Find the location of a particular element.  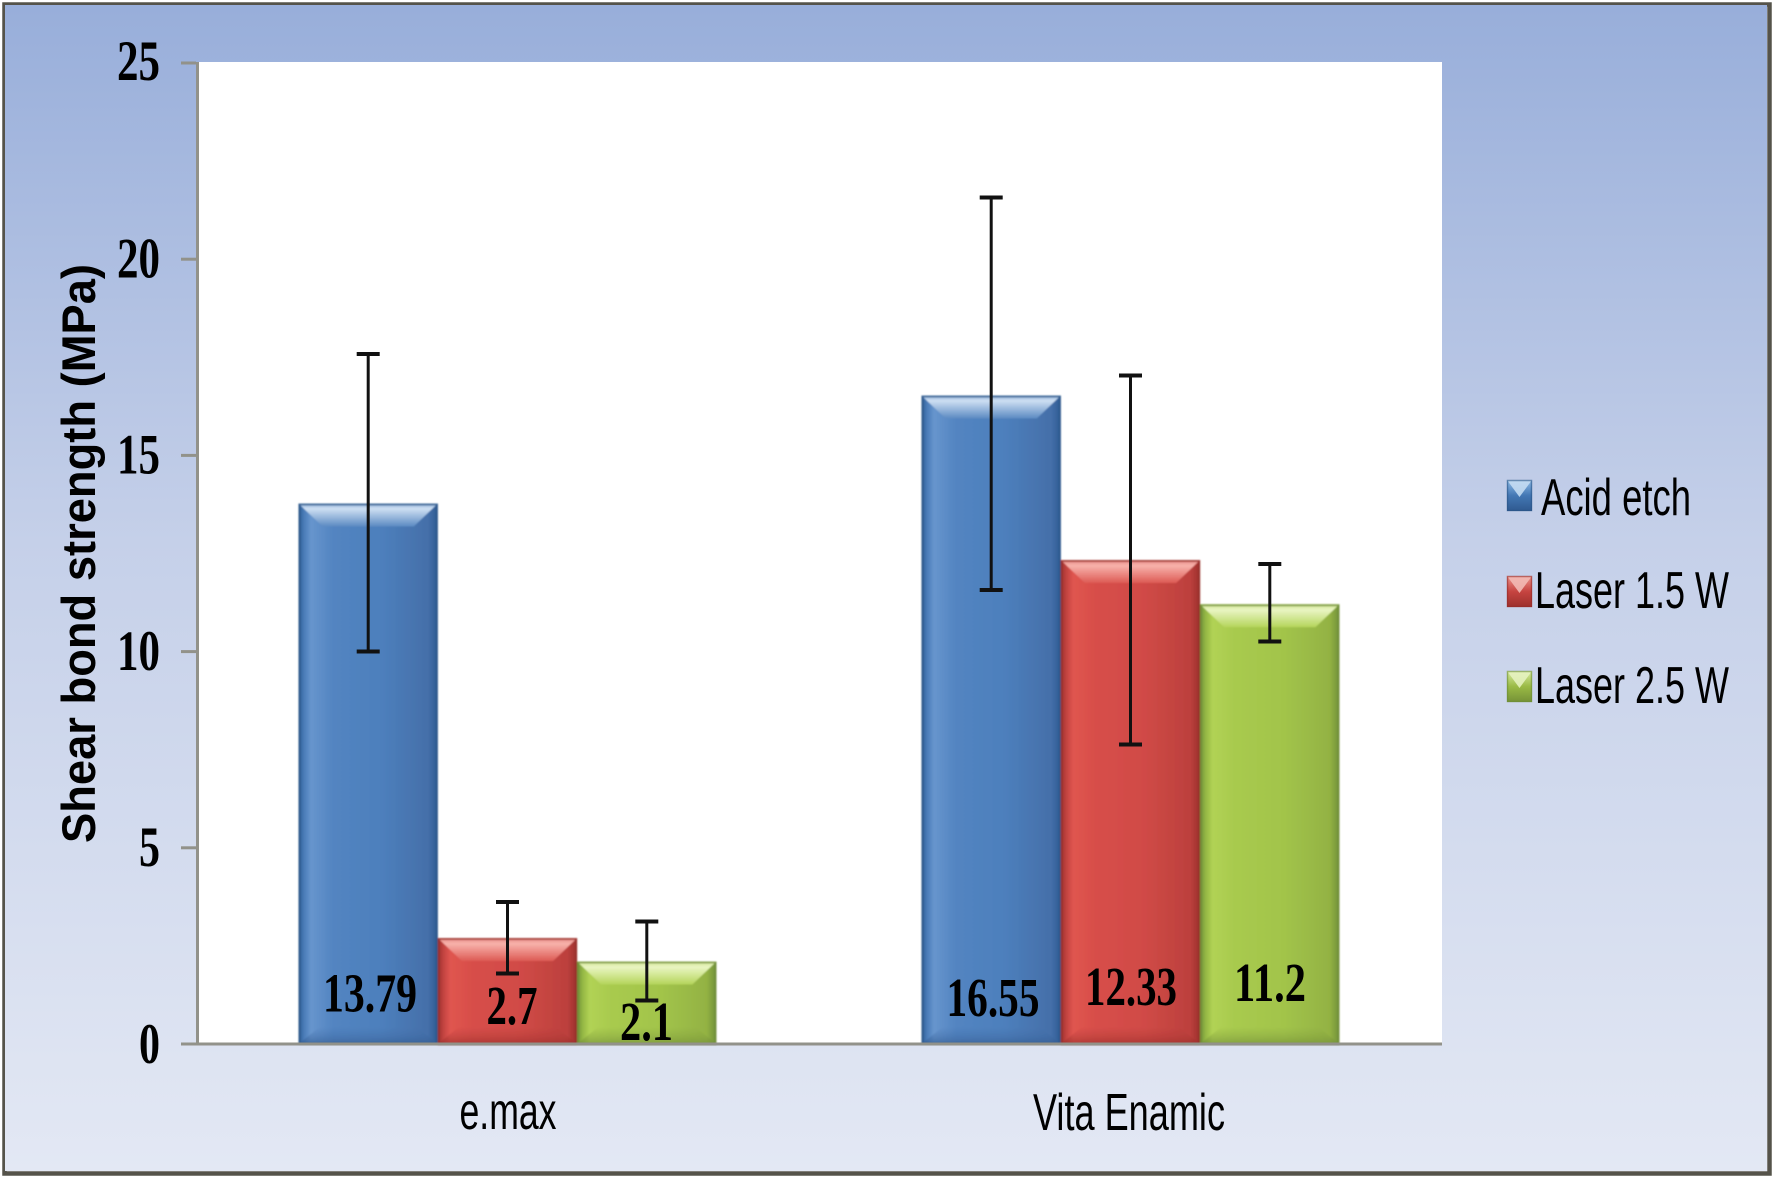

svg-text: 13.79 is located at coordinates (370, 993).